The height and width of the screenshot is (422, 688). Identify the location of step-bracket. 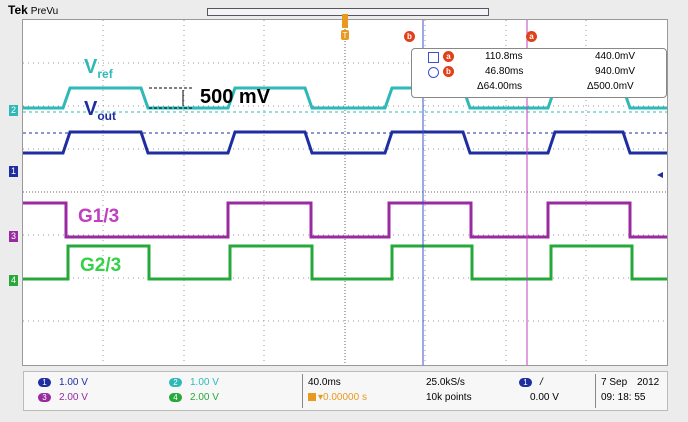
(171, 98).